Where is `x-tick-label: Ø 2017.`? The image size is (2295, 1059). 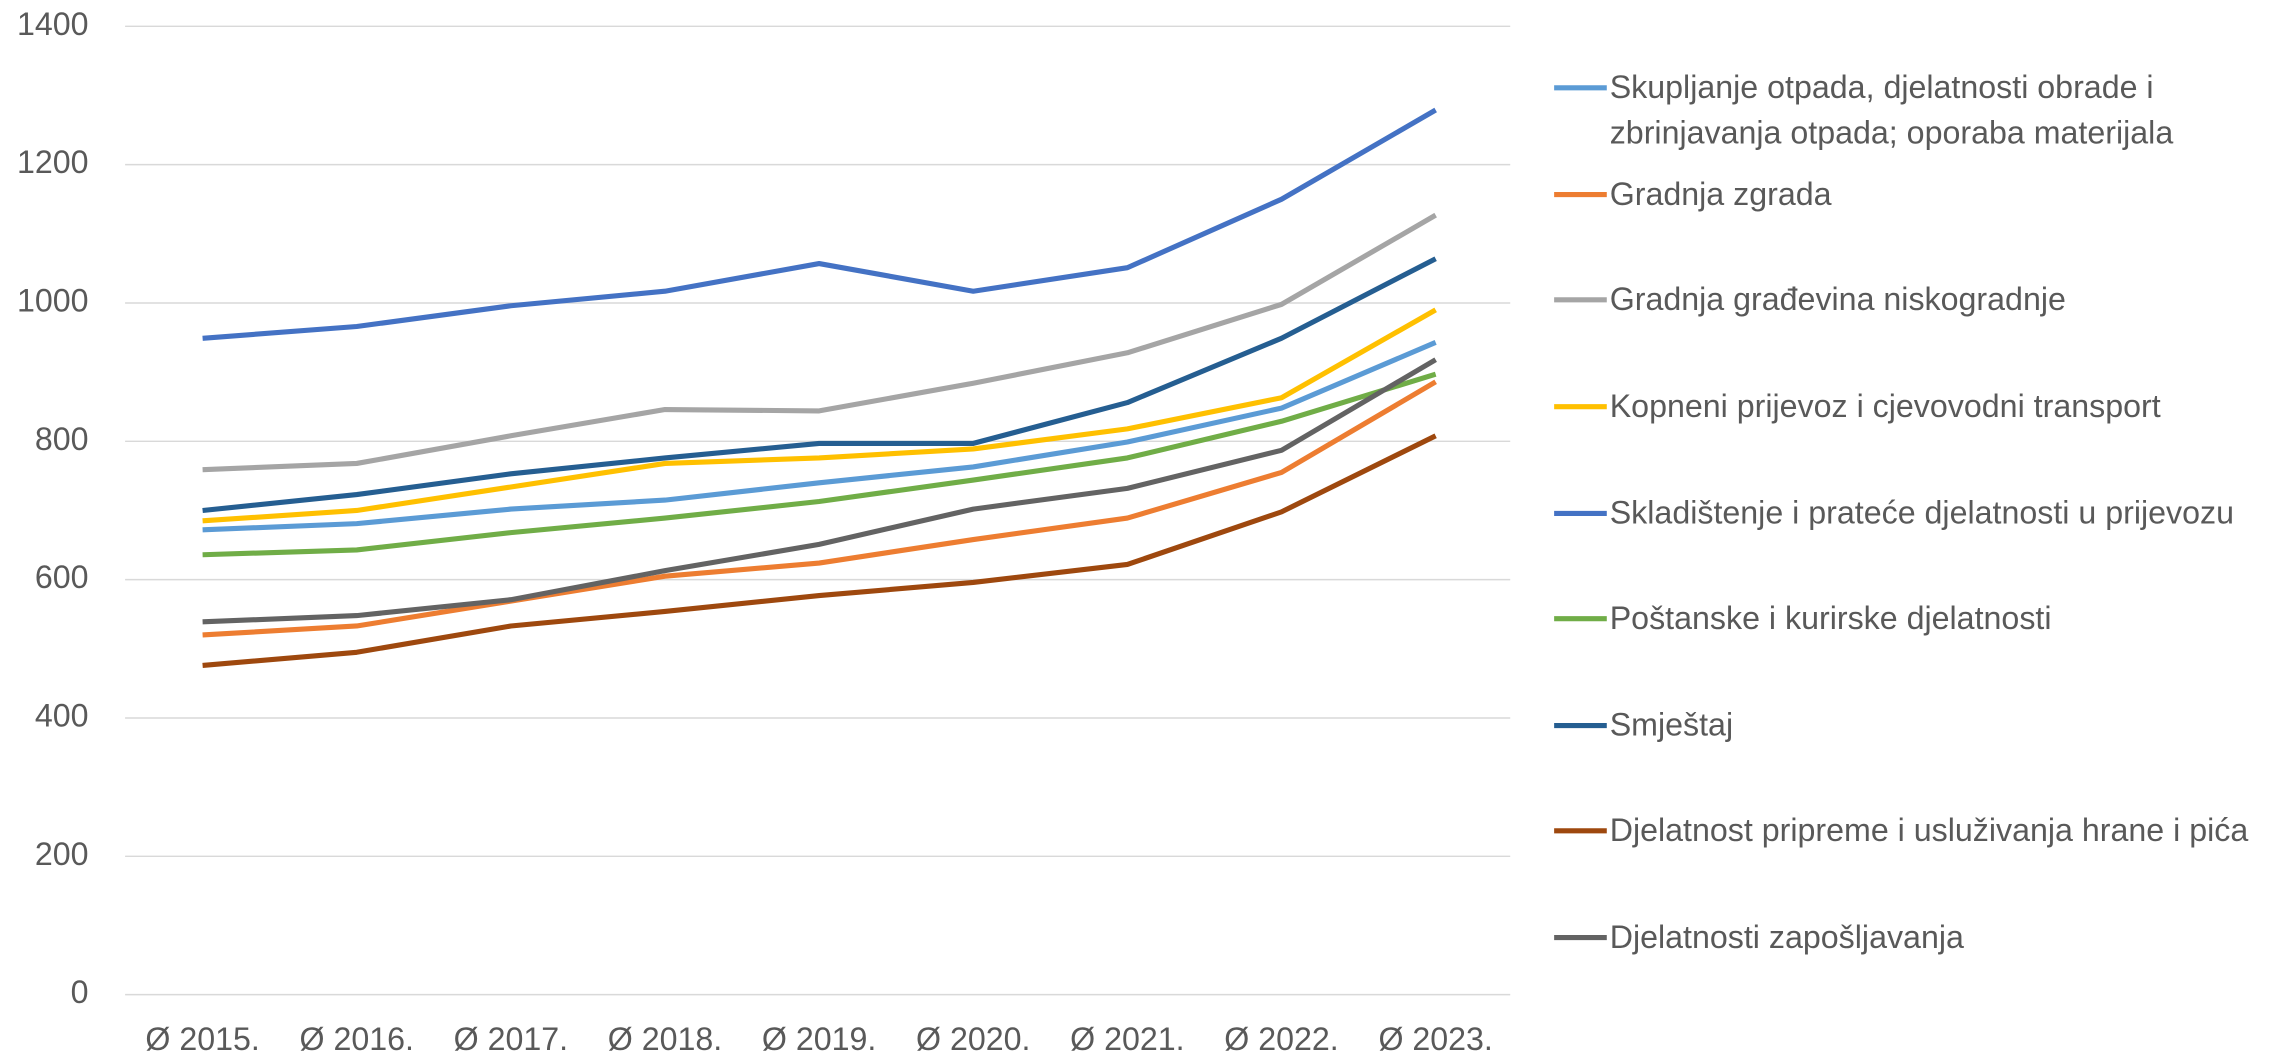
x-tick-label: Ø 2017. is located at coordinates (511, 1039).